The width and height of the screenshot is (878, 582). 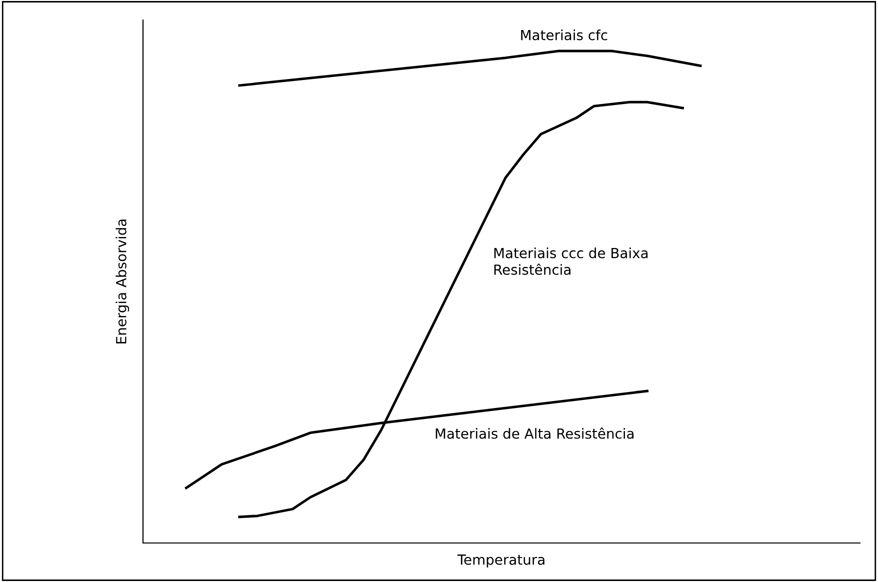 I want to click on y-axis-title: Energia Absorvida, so click(x=123, y=282).